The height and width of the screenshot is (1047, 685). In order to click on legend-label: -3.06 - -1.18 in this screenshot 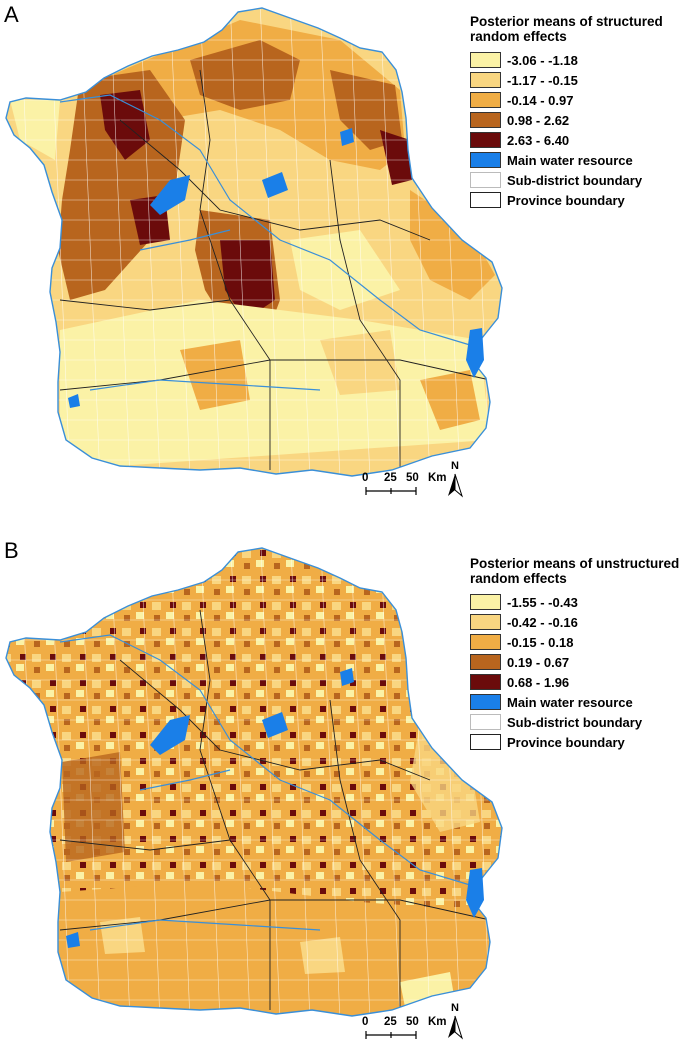, I will do `click(542, 60)`.